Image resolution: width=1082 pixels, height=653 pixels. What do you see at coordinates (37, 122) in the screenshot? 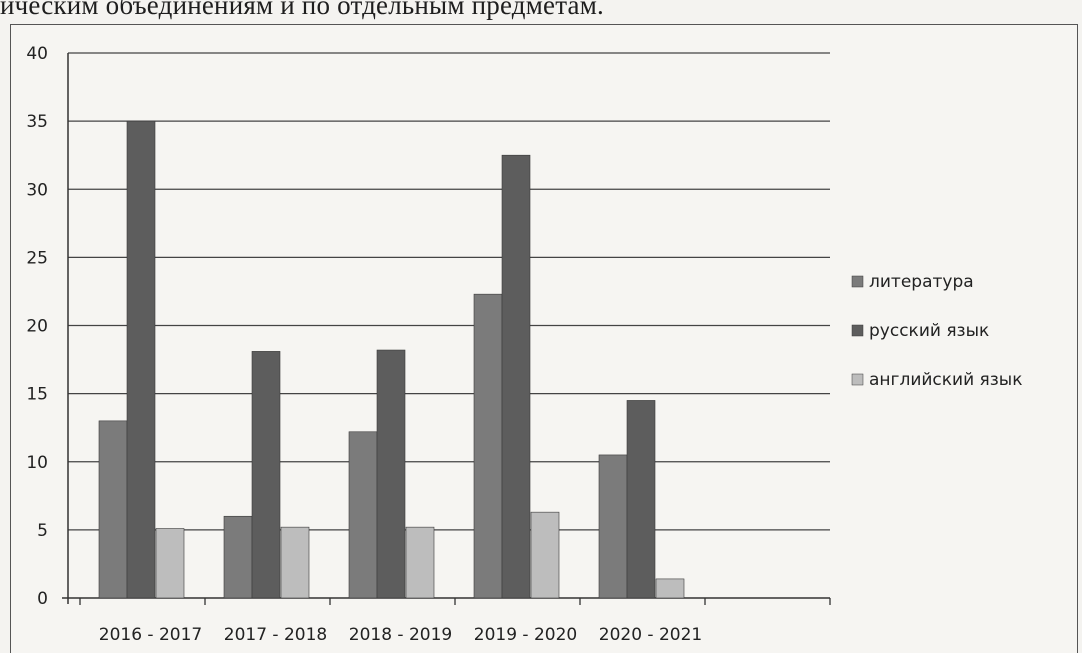
I see `y-tick-label-35: 35` at bounding box center [37, 122].